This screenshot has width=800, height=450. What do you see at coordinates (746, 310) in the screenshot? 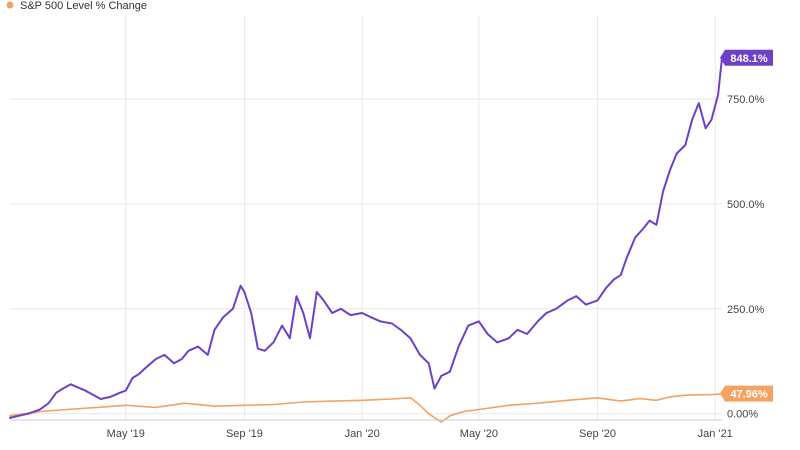
I see `y-tick-label: 250.0%` at bounding box center [746, 310].